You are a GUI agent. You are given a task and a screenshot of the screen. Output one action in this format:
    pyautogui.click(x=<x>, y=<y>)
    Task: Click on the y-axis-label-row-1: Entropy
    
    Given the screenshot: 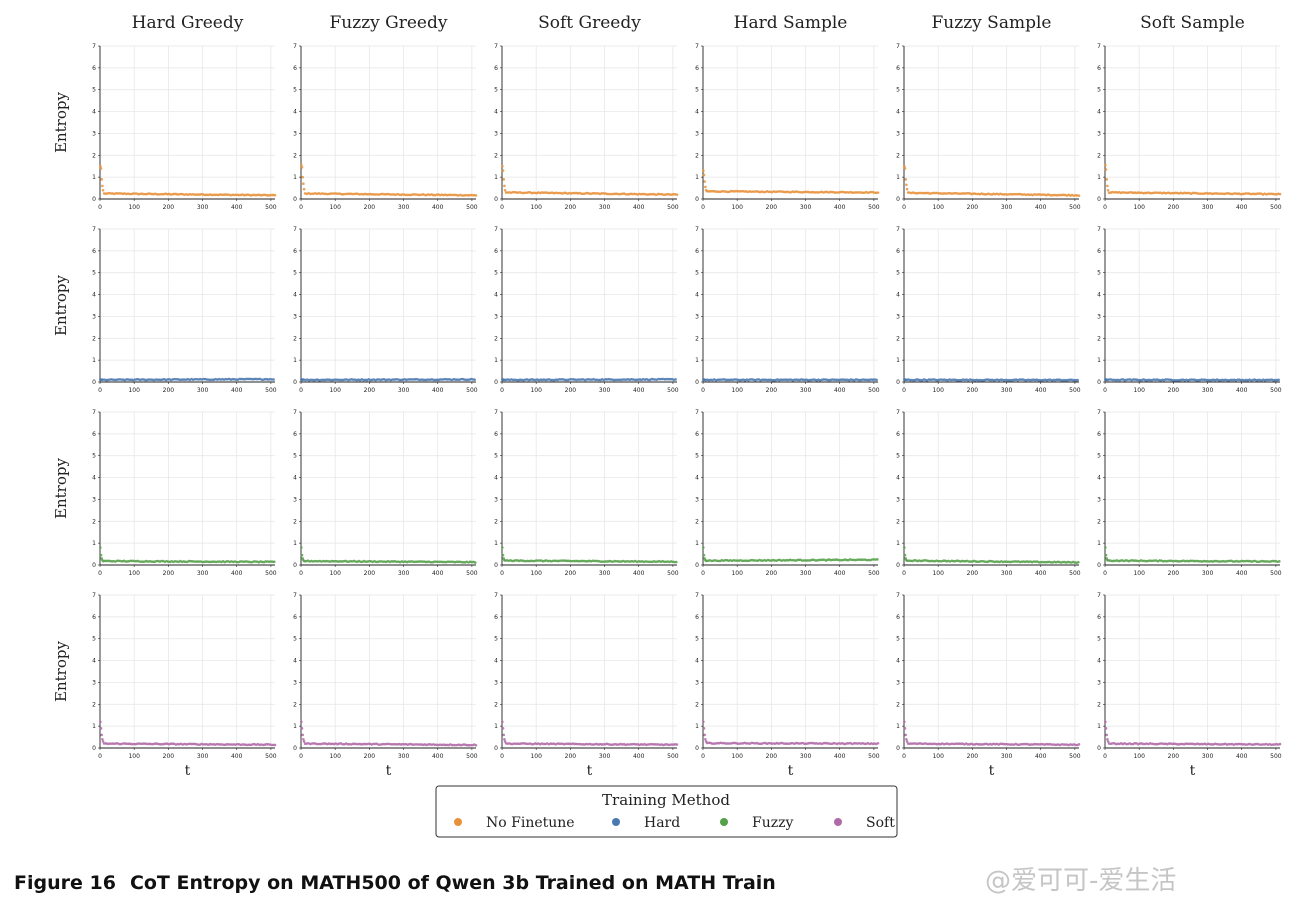 What is the action you would take?
    pyautogui.click(x=61, y=305)
    